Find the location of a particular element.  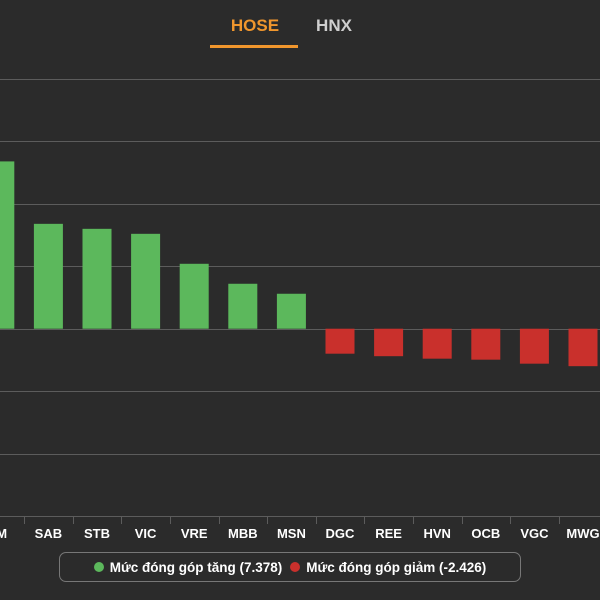

x-tick-label: MSN is located at coordinates (291, 533).